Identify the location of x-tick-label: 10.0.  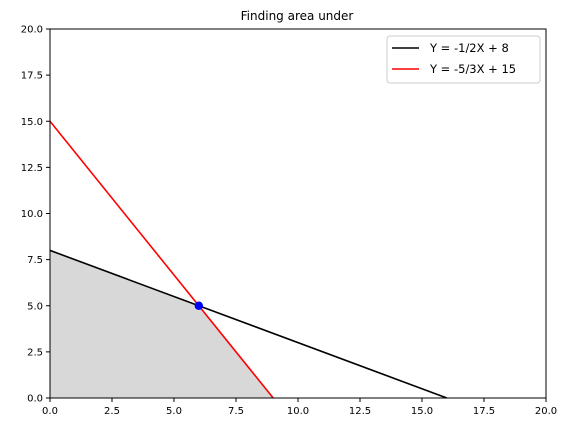
(298, 411).